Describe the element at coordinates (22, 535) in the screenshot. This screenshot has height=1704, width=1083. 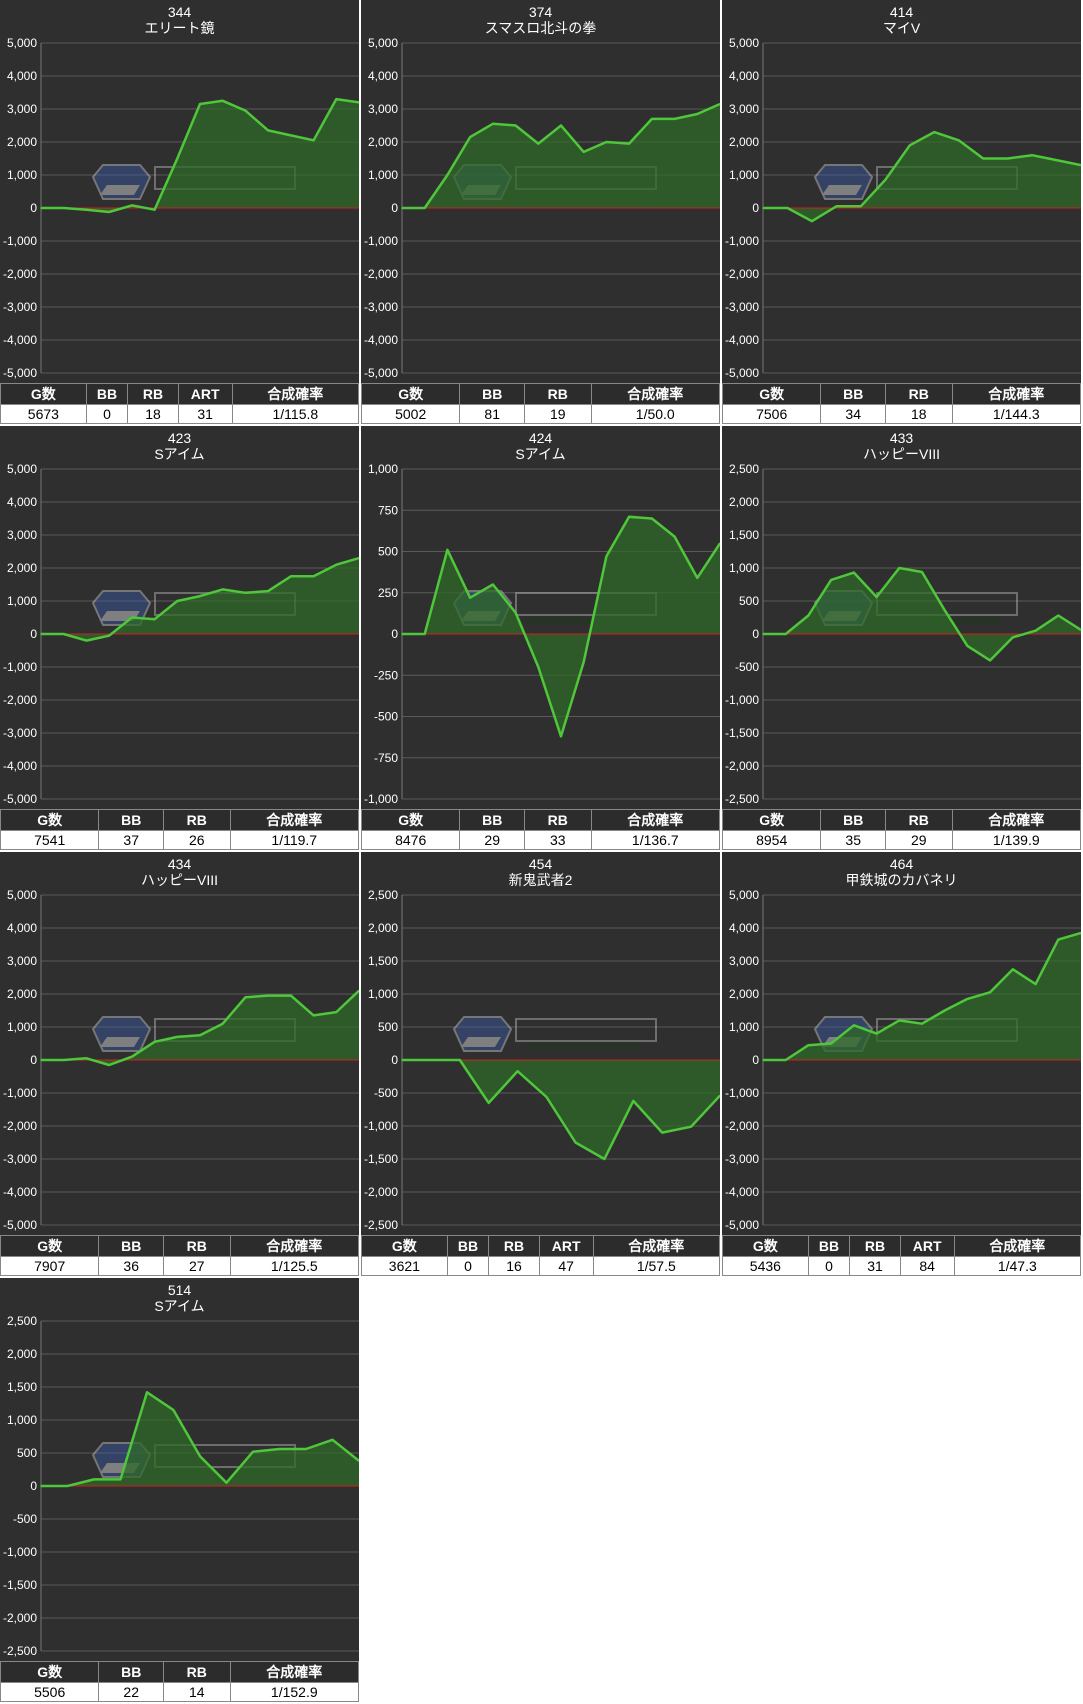
I see `y-tick-label: 3,000` at that location.